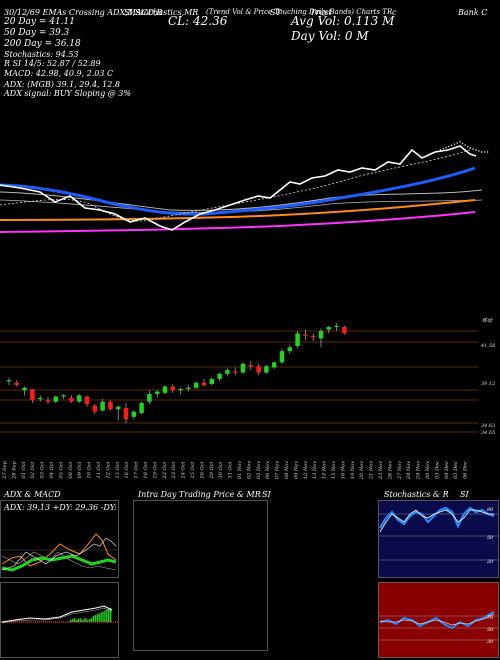 The image size is (500, 660). Describe the element at coordinates (33, 470) in the screenshot. I see `date-label: 02 Oct` at that location.